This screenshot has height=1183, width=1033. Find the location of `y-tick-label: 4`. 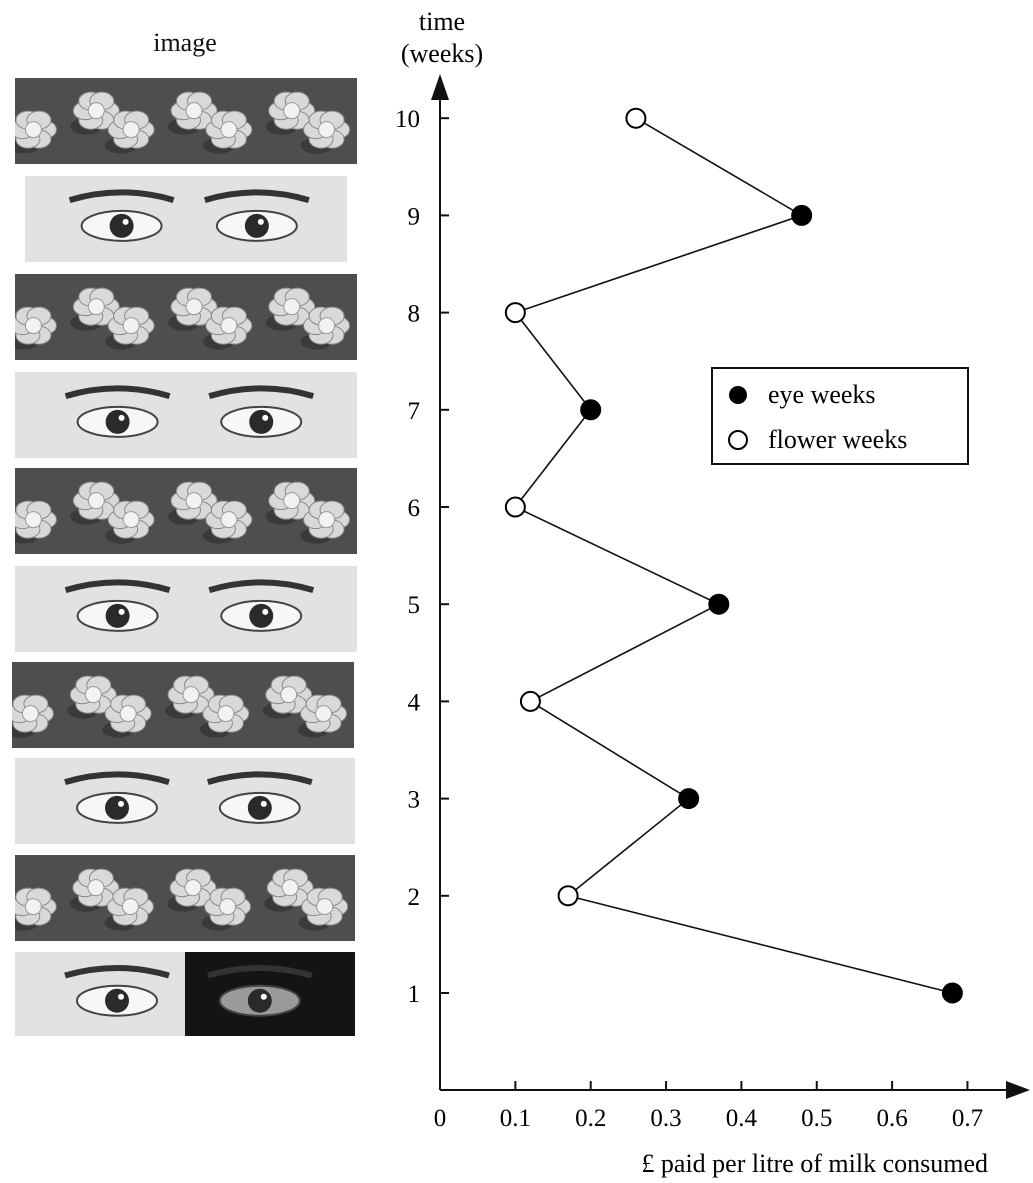

y-tick-label: 4 is located at coordinates (414, 702).